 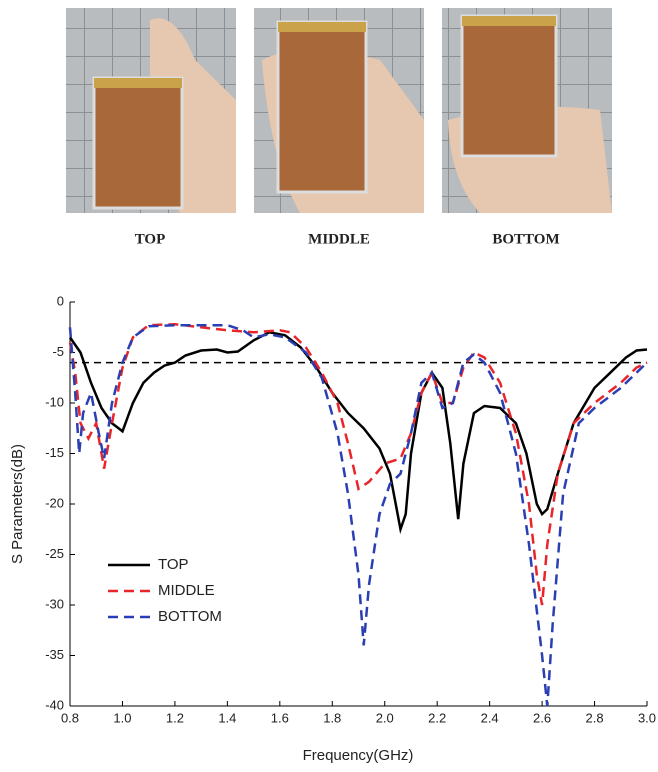 I want to click on legend-label: MIDDLE, so click(x=186, y=590).